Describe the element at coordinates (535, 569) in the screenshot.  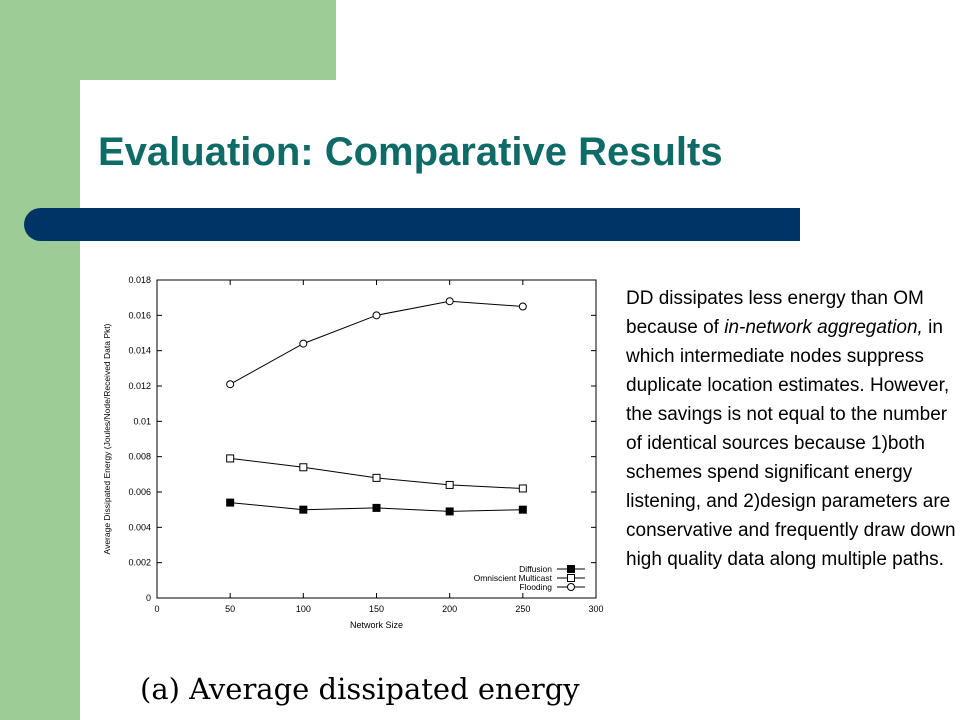
I see `legend-label-0: Diffusion` at that location.